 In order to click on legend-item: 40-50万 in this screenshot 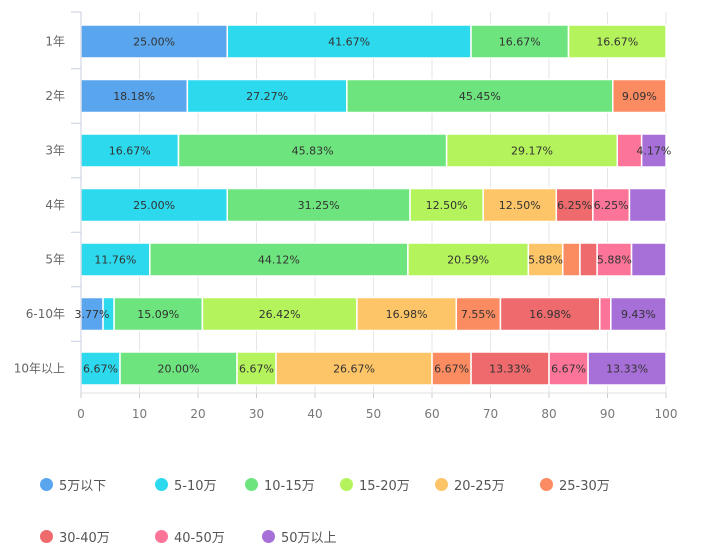, I will do `click(190, 536)`.